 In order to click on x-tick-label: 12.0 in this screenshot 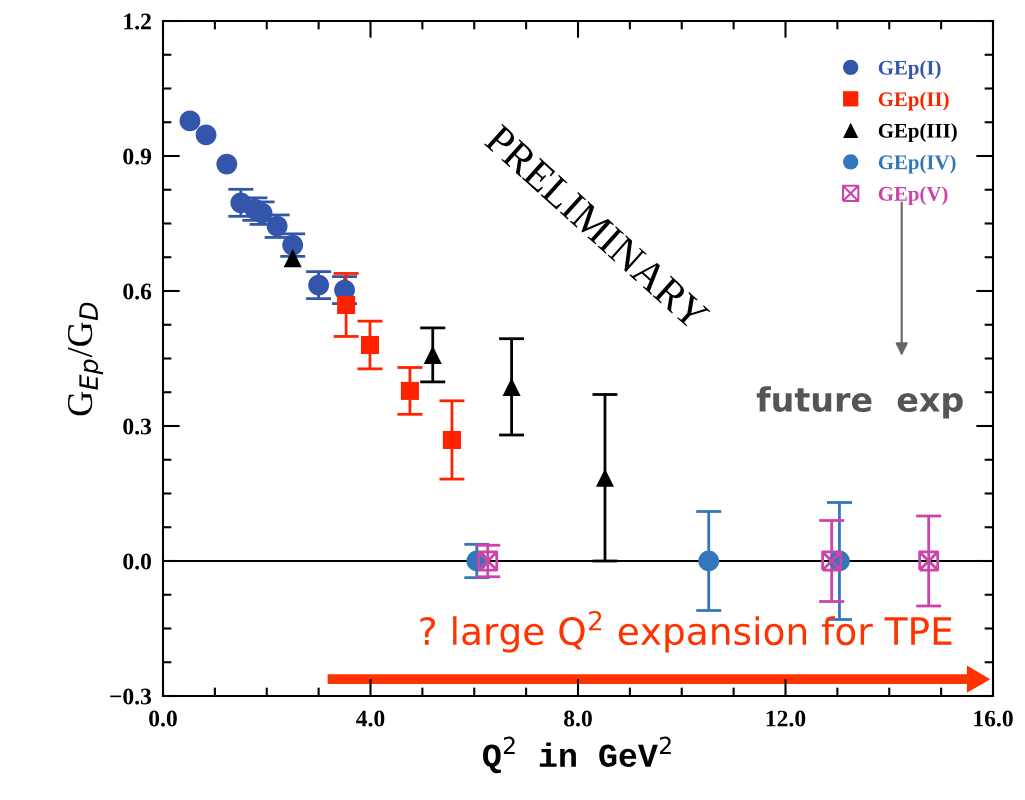, I will do `click(786, 718)`.